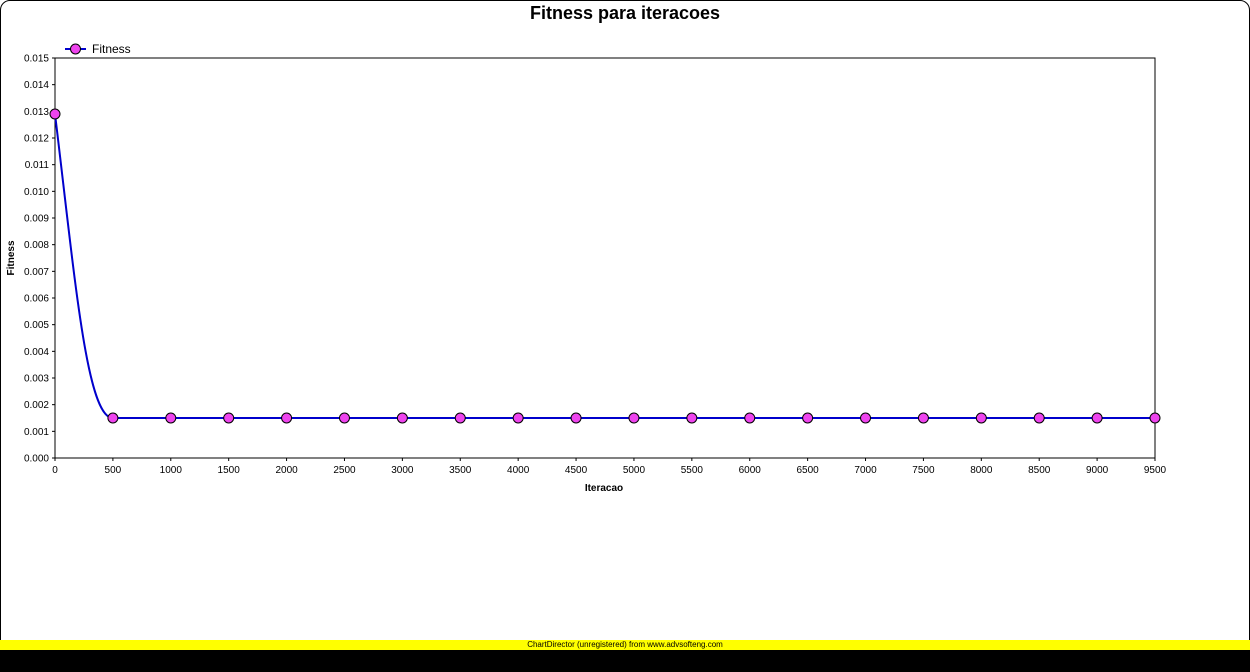 This screenshot has width=1250, height=672. What do you see at coordinates (37, 165) in the screenshot?
I see `y-tick-label: 0.011` at bounding box center [37, 165].